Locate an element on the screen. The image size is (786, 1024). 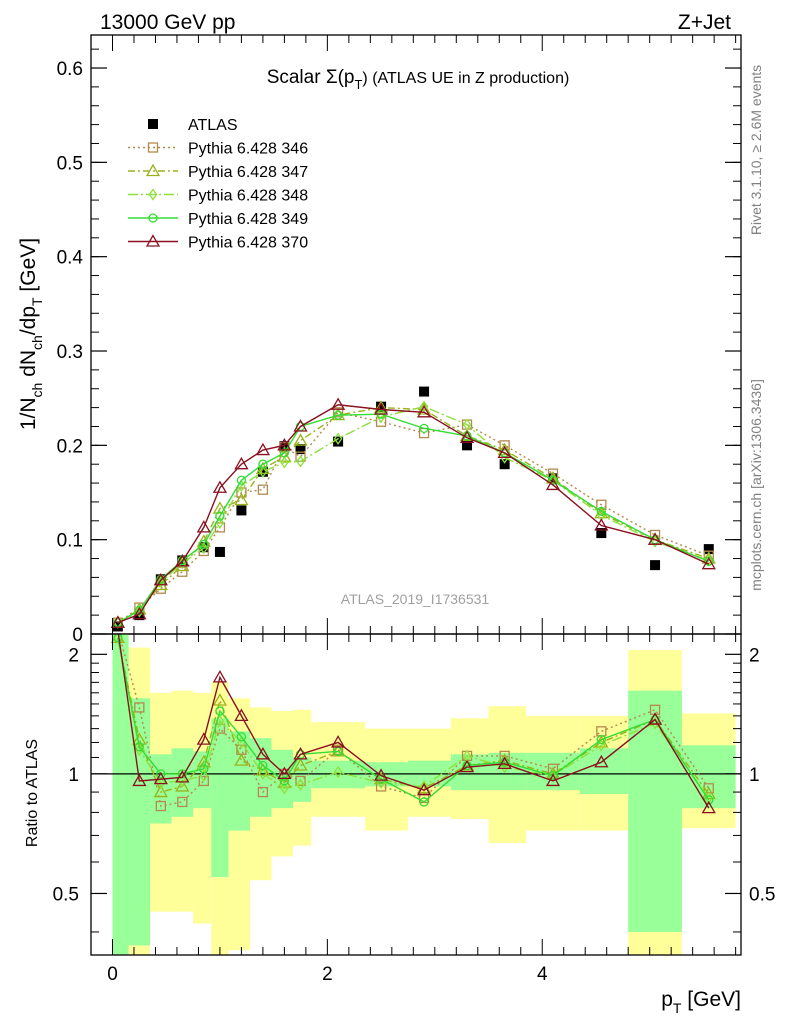
ratio-line-p370 is located at coordinates (413, 721).